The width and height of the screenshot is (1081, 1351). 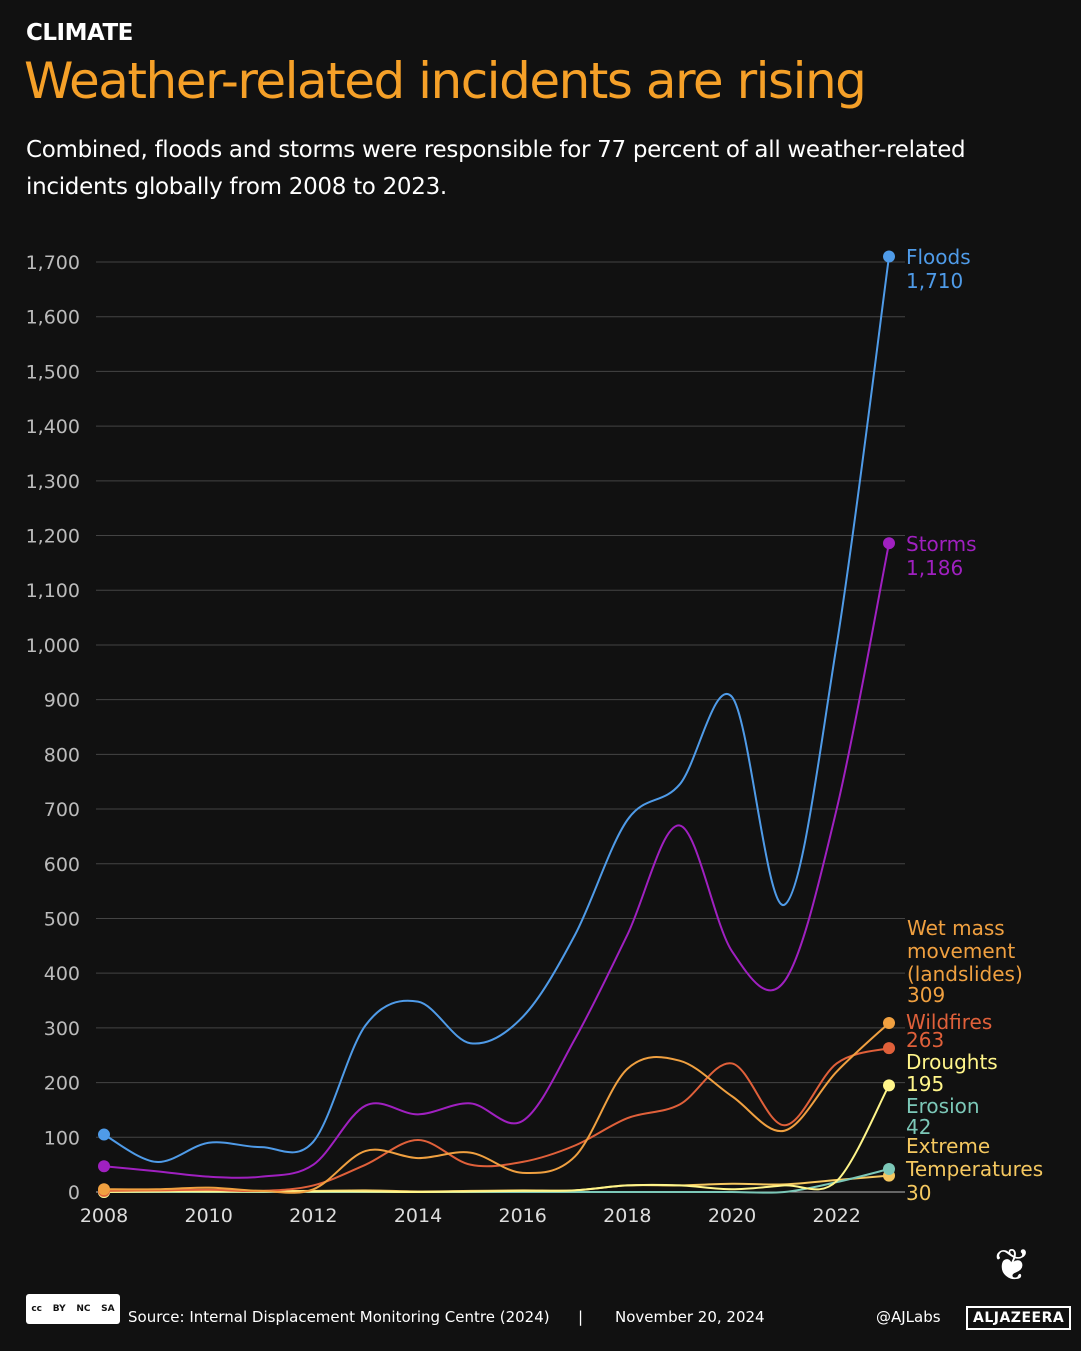 I want to click on y-tick-label: 1,000, so click(x=53, y=646).